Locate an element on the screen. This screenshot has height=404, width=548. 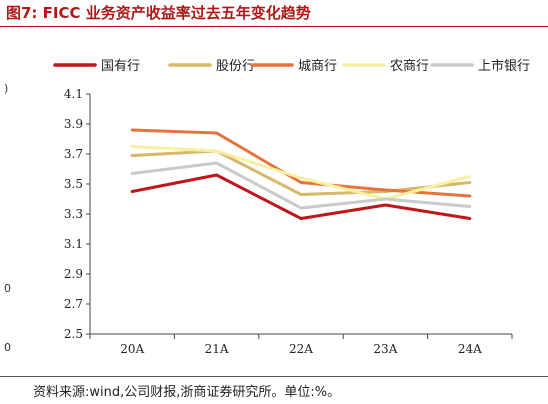
legend-label: 股份行 is located at coordinates (235, 66).